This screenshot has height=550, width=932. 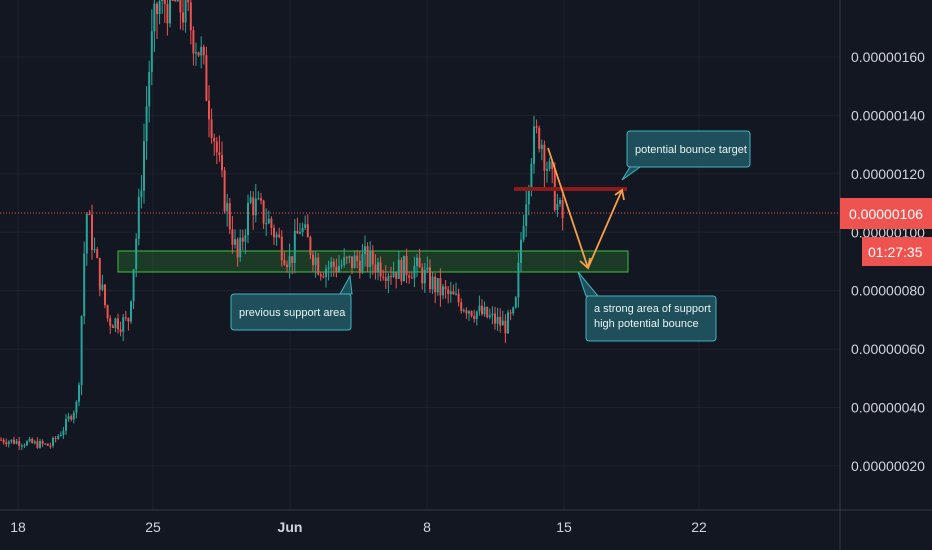 I want to click on x-tick-label: 25, so click(x=153, y=527).